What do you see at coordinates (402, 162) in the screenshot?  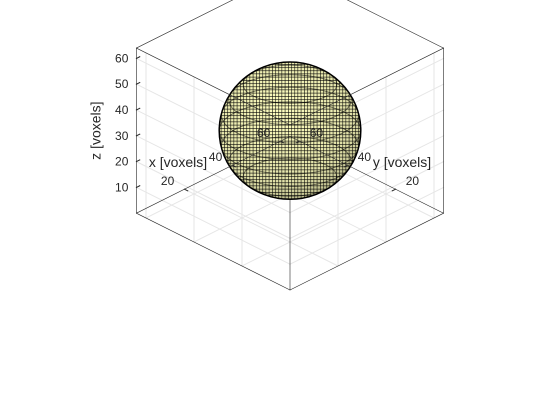 I see `y-axis-label: y [voxels]` at bounding box center [402, 162].